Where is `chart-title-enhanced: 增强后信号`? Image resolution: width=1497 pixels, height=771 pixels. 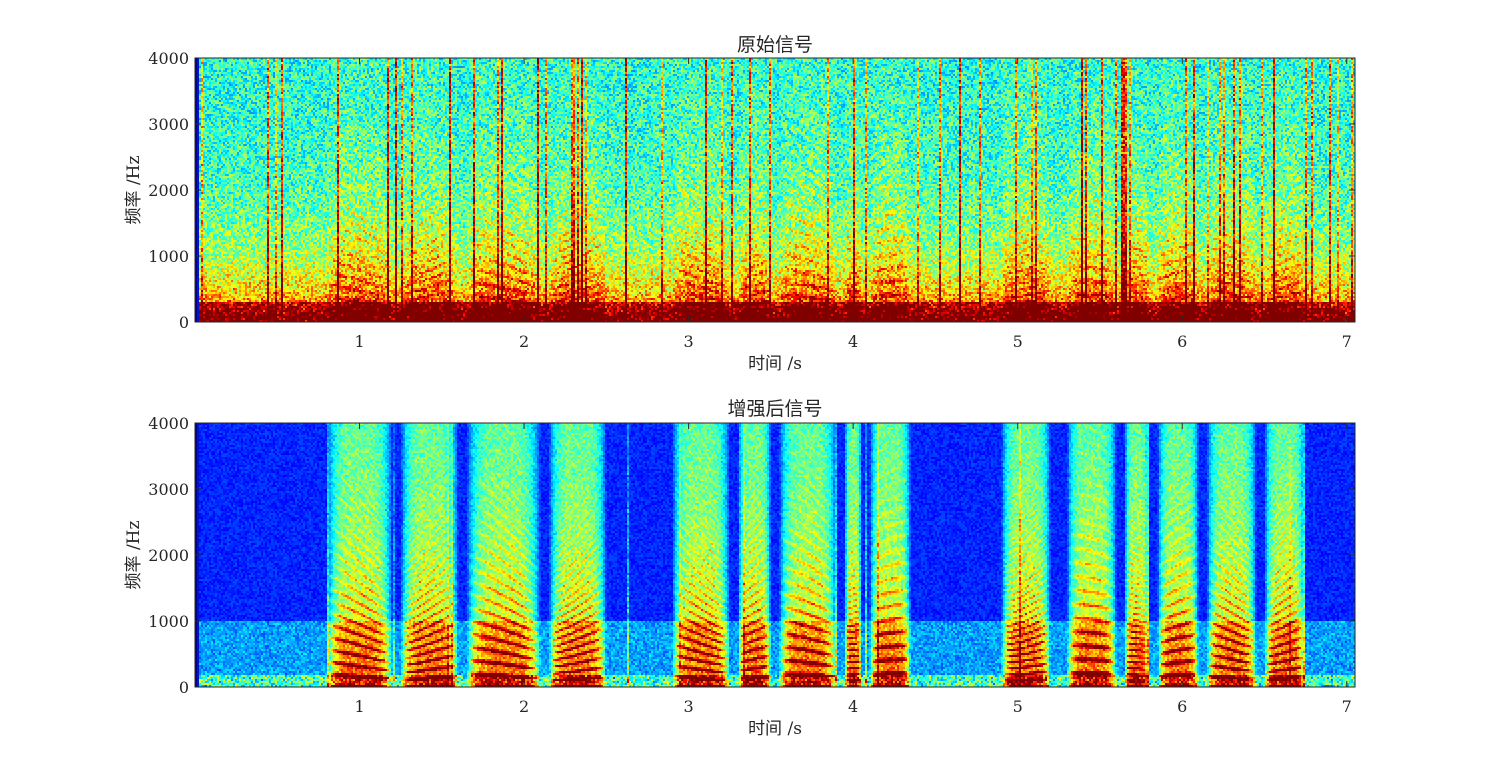
chart-title-enhanced: 增强后信号 is located at coordinates (774, 409).